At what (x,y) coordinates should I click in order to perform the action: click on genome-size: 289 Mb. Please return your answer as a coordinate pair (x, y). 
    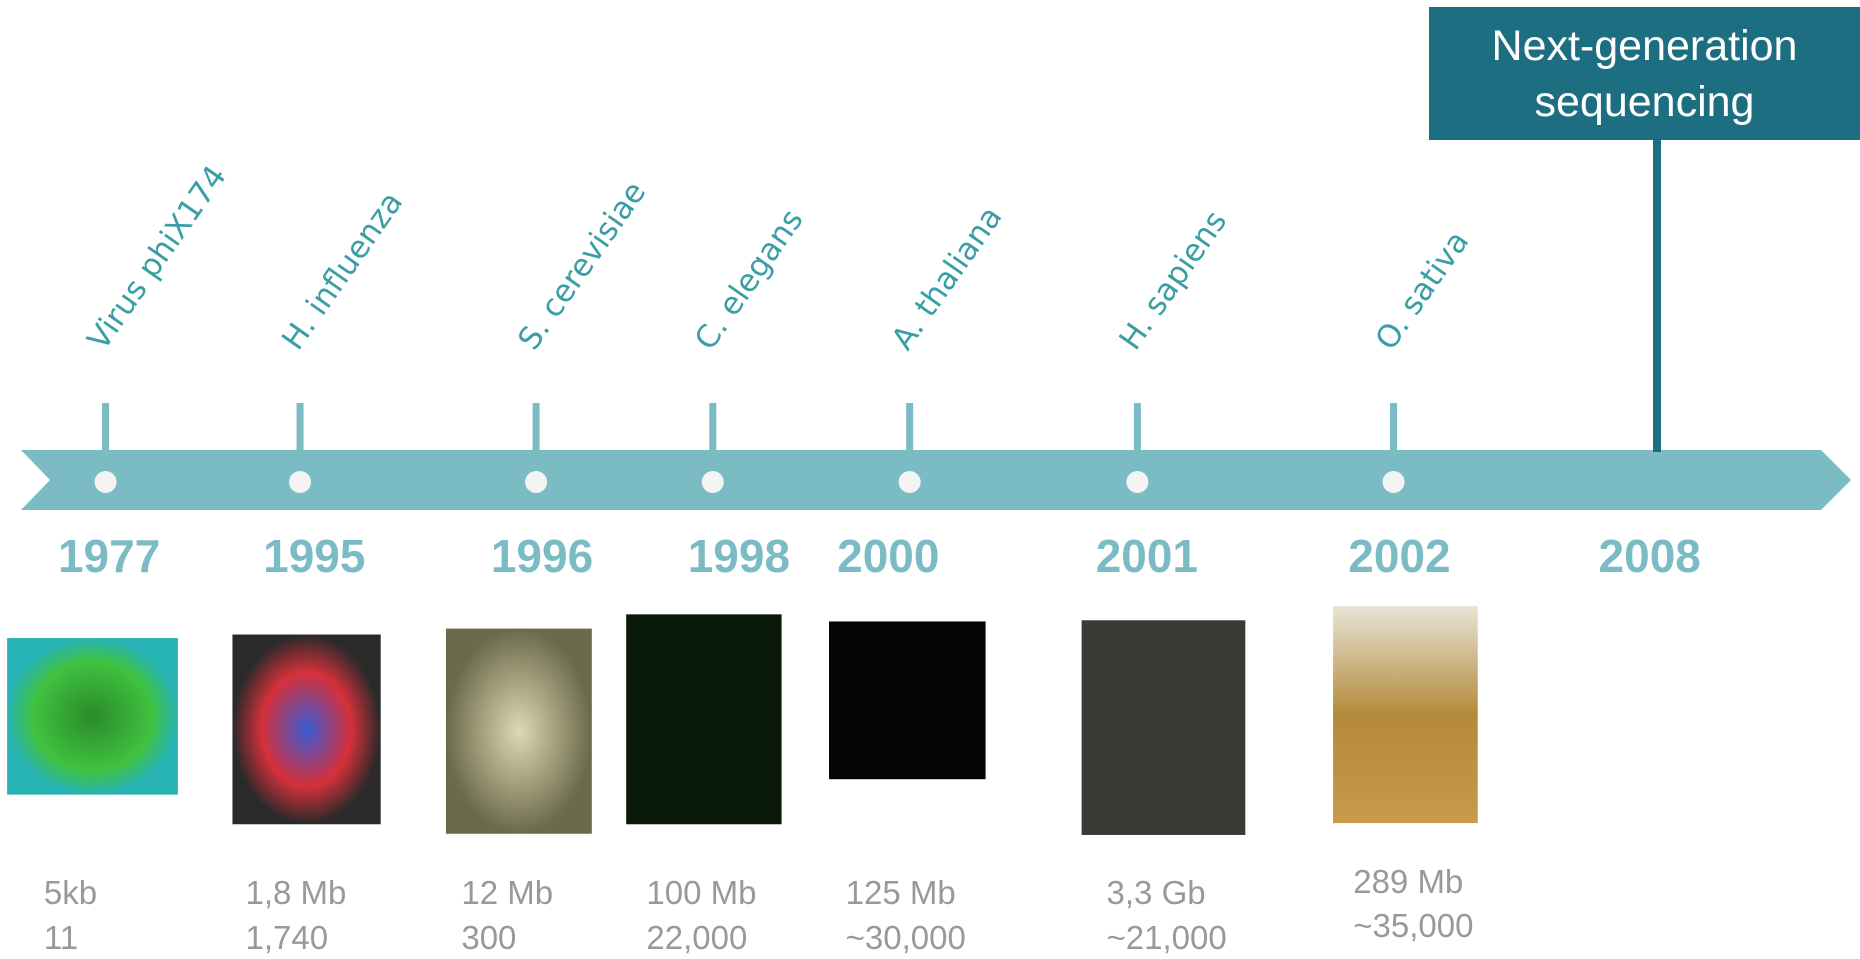
    Looking at the image, I should click on (1408, 881).